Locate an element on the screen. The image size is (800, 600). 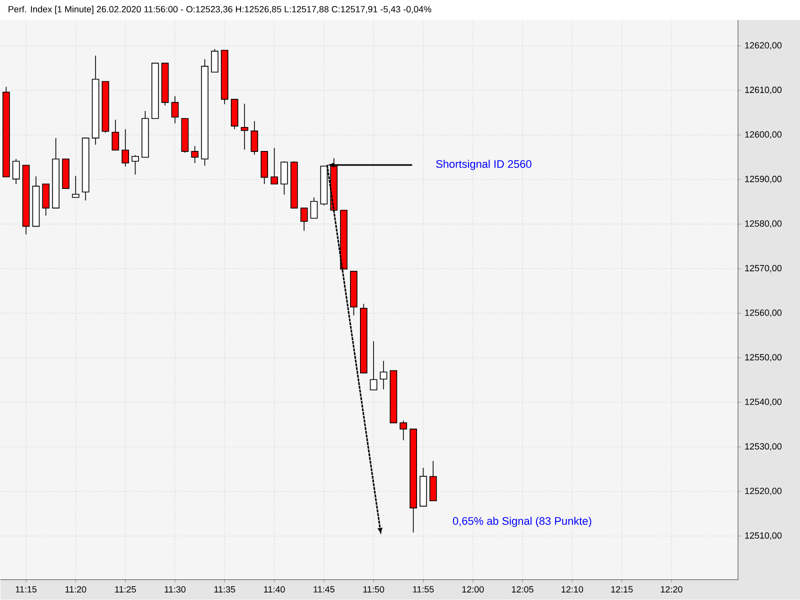
y-tick-label: 12570,00 is located at coordinates (763, 268).